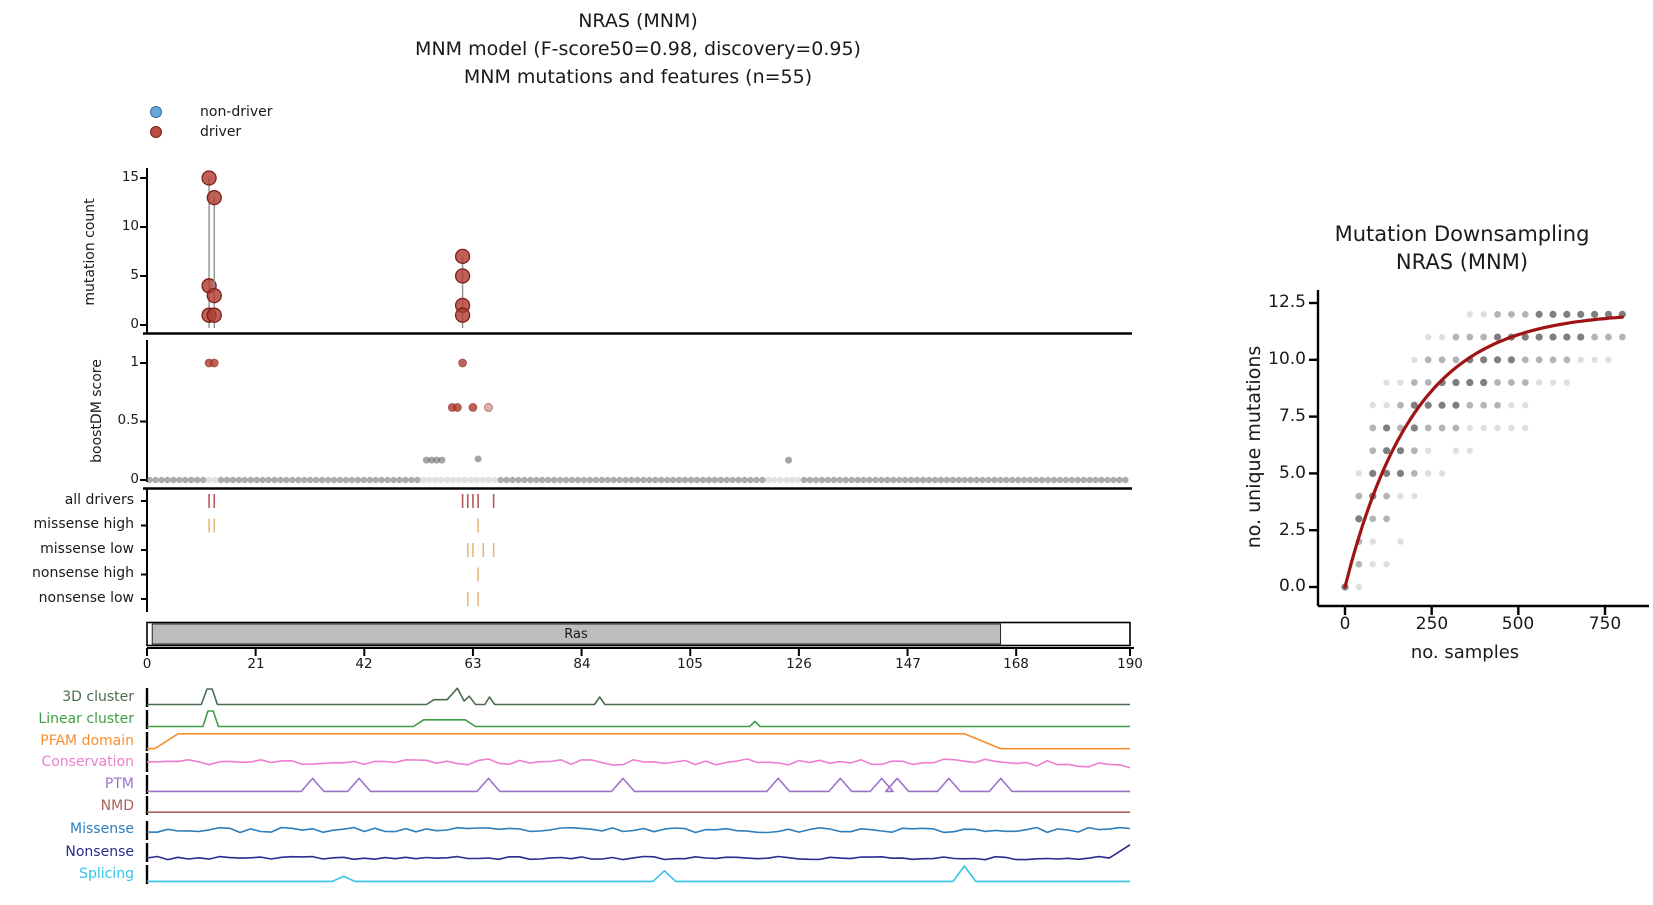 The image size is (1653, 905). I want to click on domain-ras-bar, so click(576, 634).